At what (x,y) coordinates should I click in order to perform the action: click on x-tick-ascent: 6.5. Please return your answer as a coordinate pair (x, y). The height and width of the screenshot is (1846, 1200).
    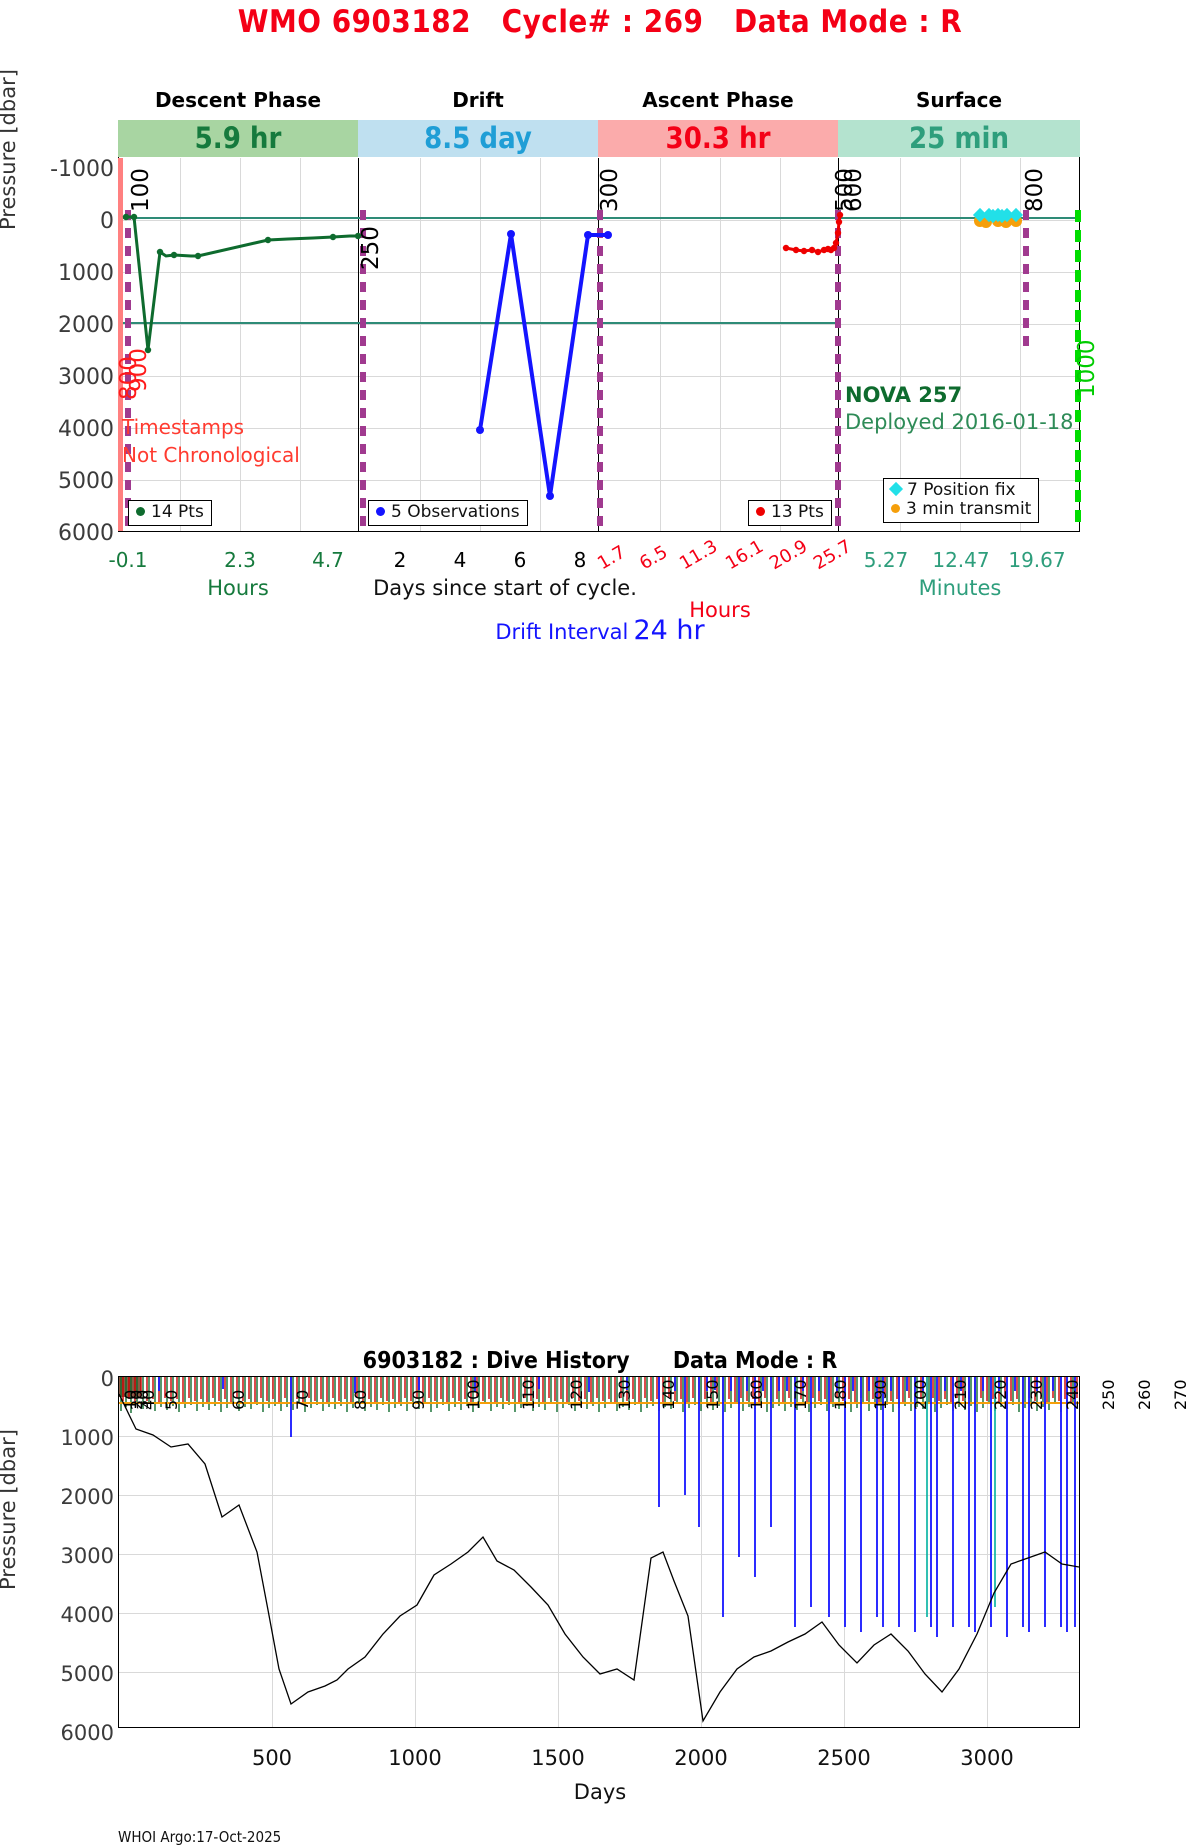
    Looking at the image, I should click on (654, 558).